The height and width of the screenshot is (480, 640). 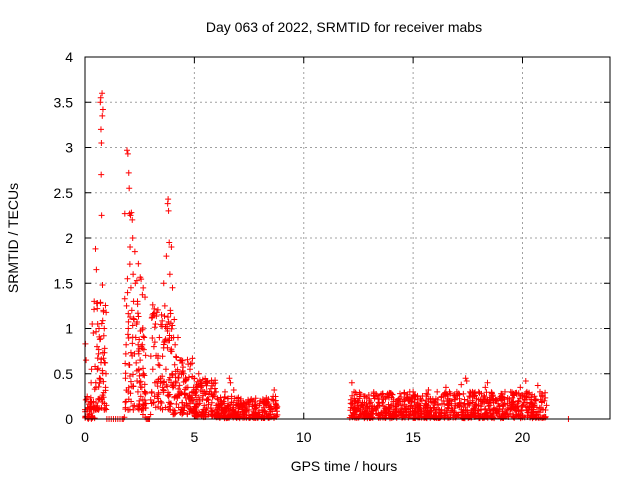 What do you see at coordinates (305, 437) in the screenshot?
I see `x-tick-labels: 0 5 10 15 20` at bounding box center [305, 437].